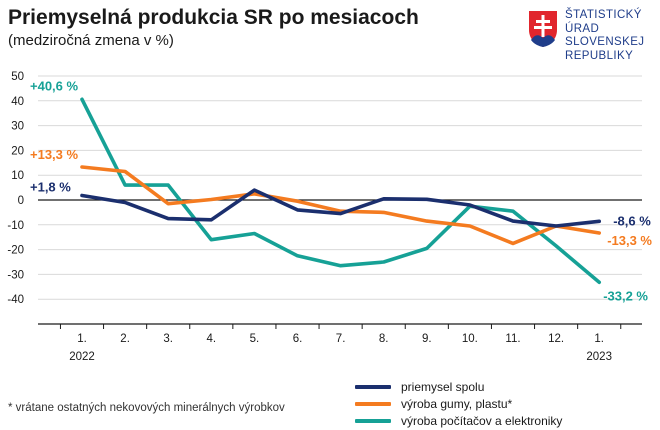 The height and width of the screenshot is (430, 660). What do you see at coordinates (599, 55) in the screenshot?
I see `logo-line-4: REPUBLIKY` at bounding box center [599, 55].